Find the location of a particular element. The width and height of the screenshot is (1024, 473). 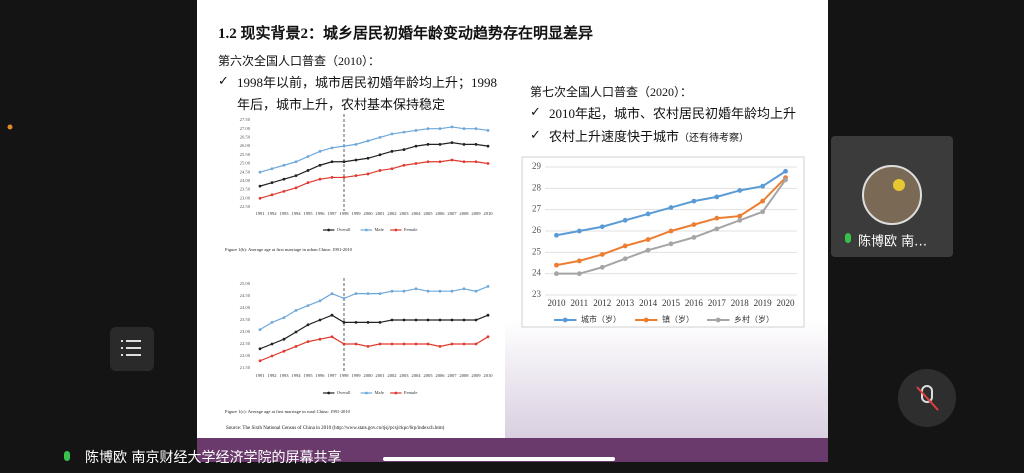

x-tick-label: 1996 is located at coordinates (320, 375).